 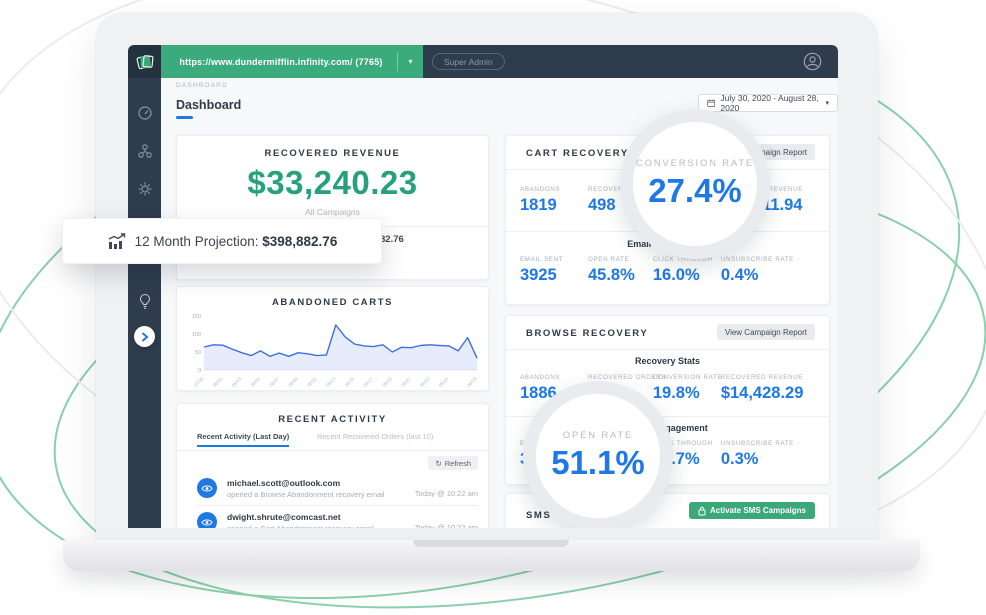 I want to click on svg-text: 08/21, so click(x=406, y=381).